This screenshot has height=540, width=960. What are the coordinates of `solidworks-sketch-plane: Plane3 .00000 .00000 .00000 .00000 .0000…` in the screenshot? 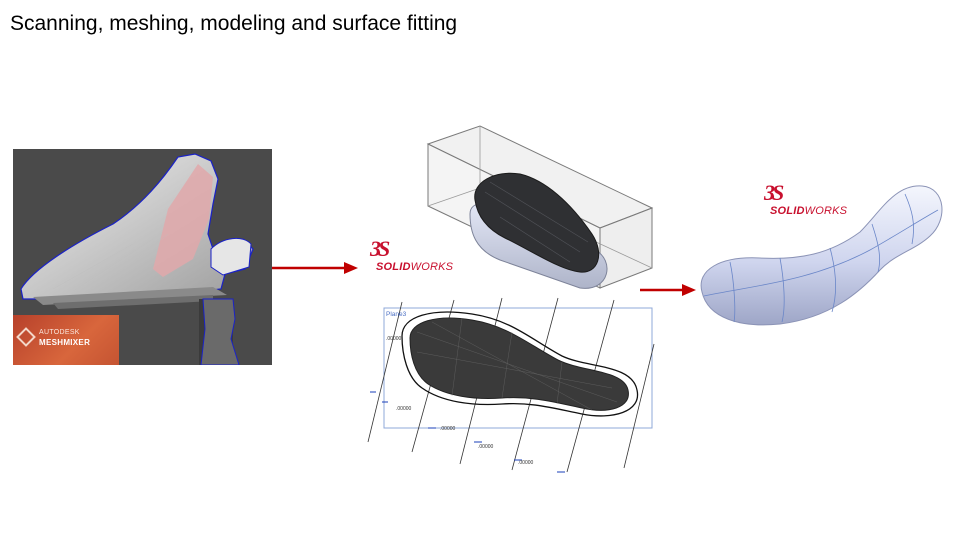 It's located at (512, 387).